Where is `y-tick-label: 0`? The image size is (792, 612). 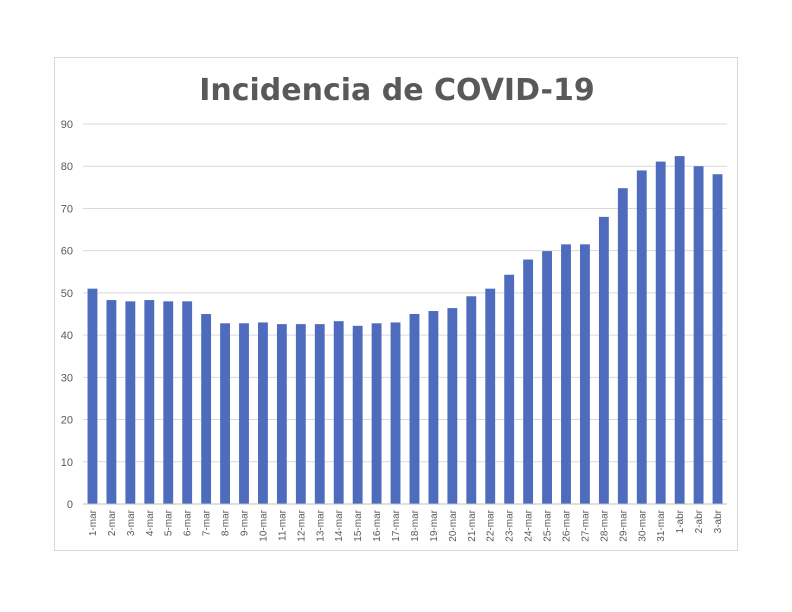 y-tick-label: 0 is located at coordinates (70, 505).